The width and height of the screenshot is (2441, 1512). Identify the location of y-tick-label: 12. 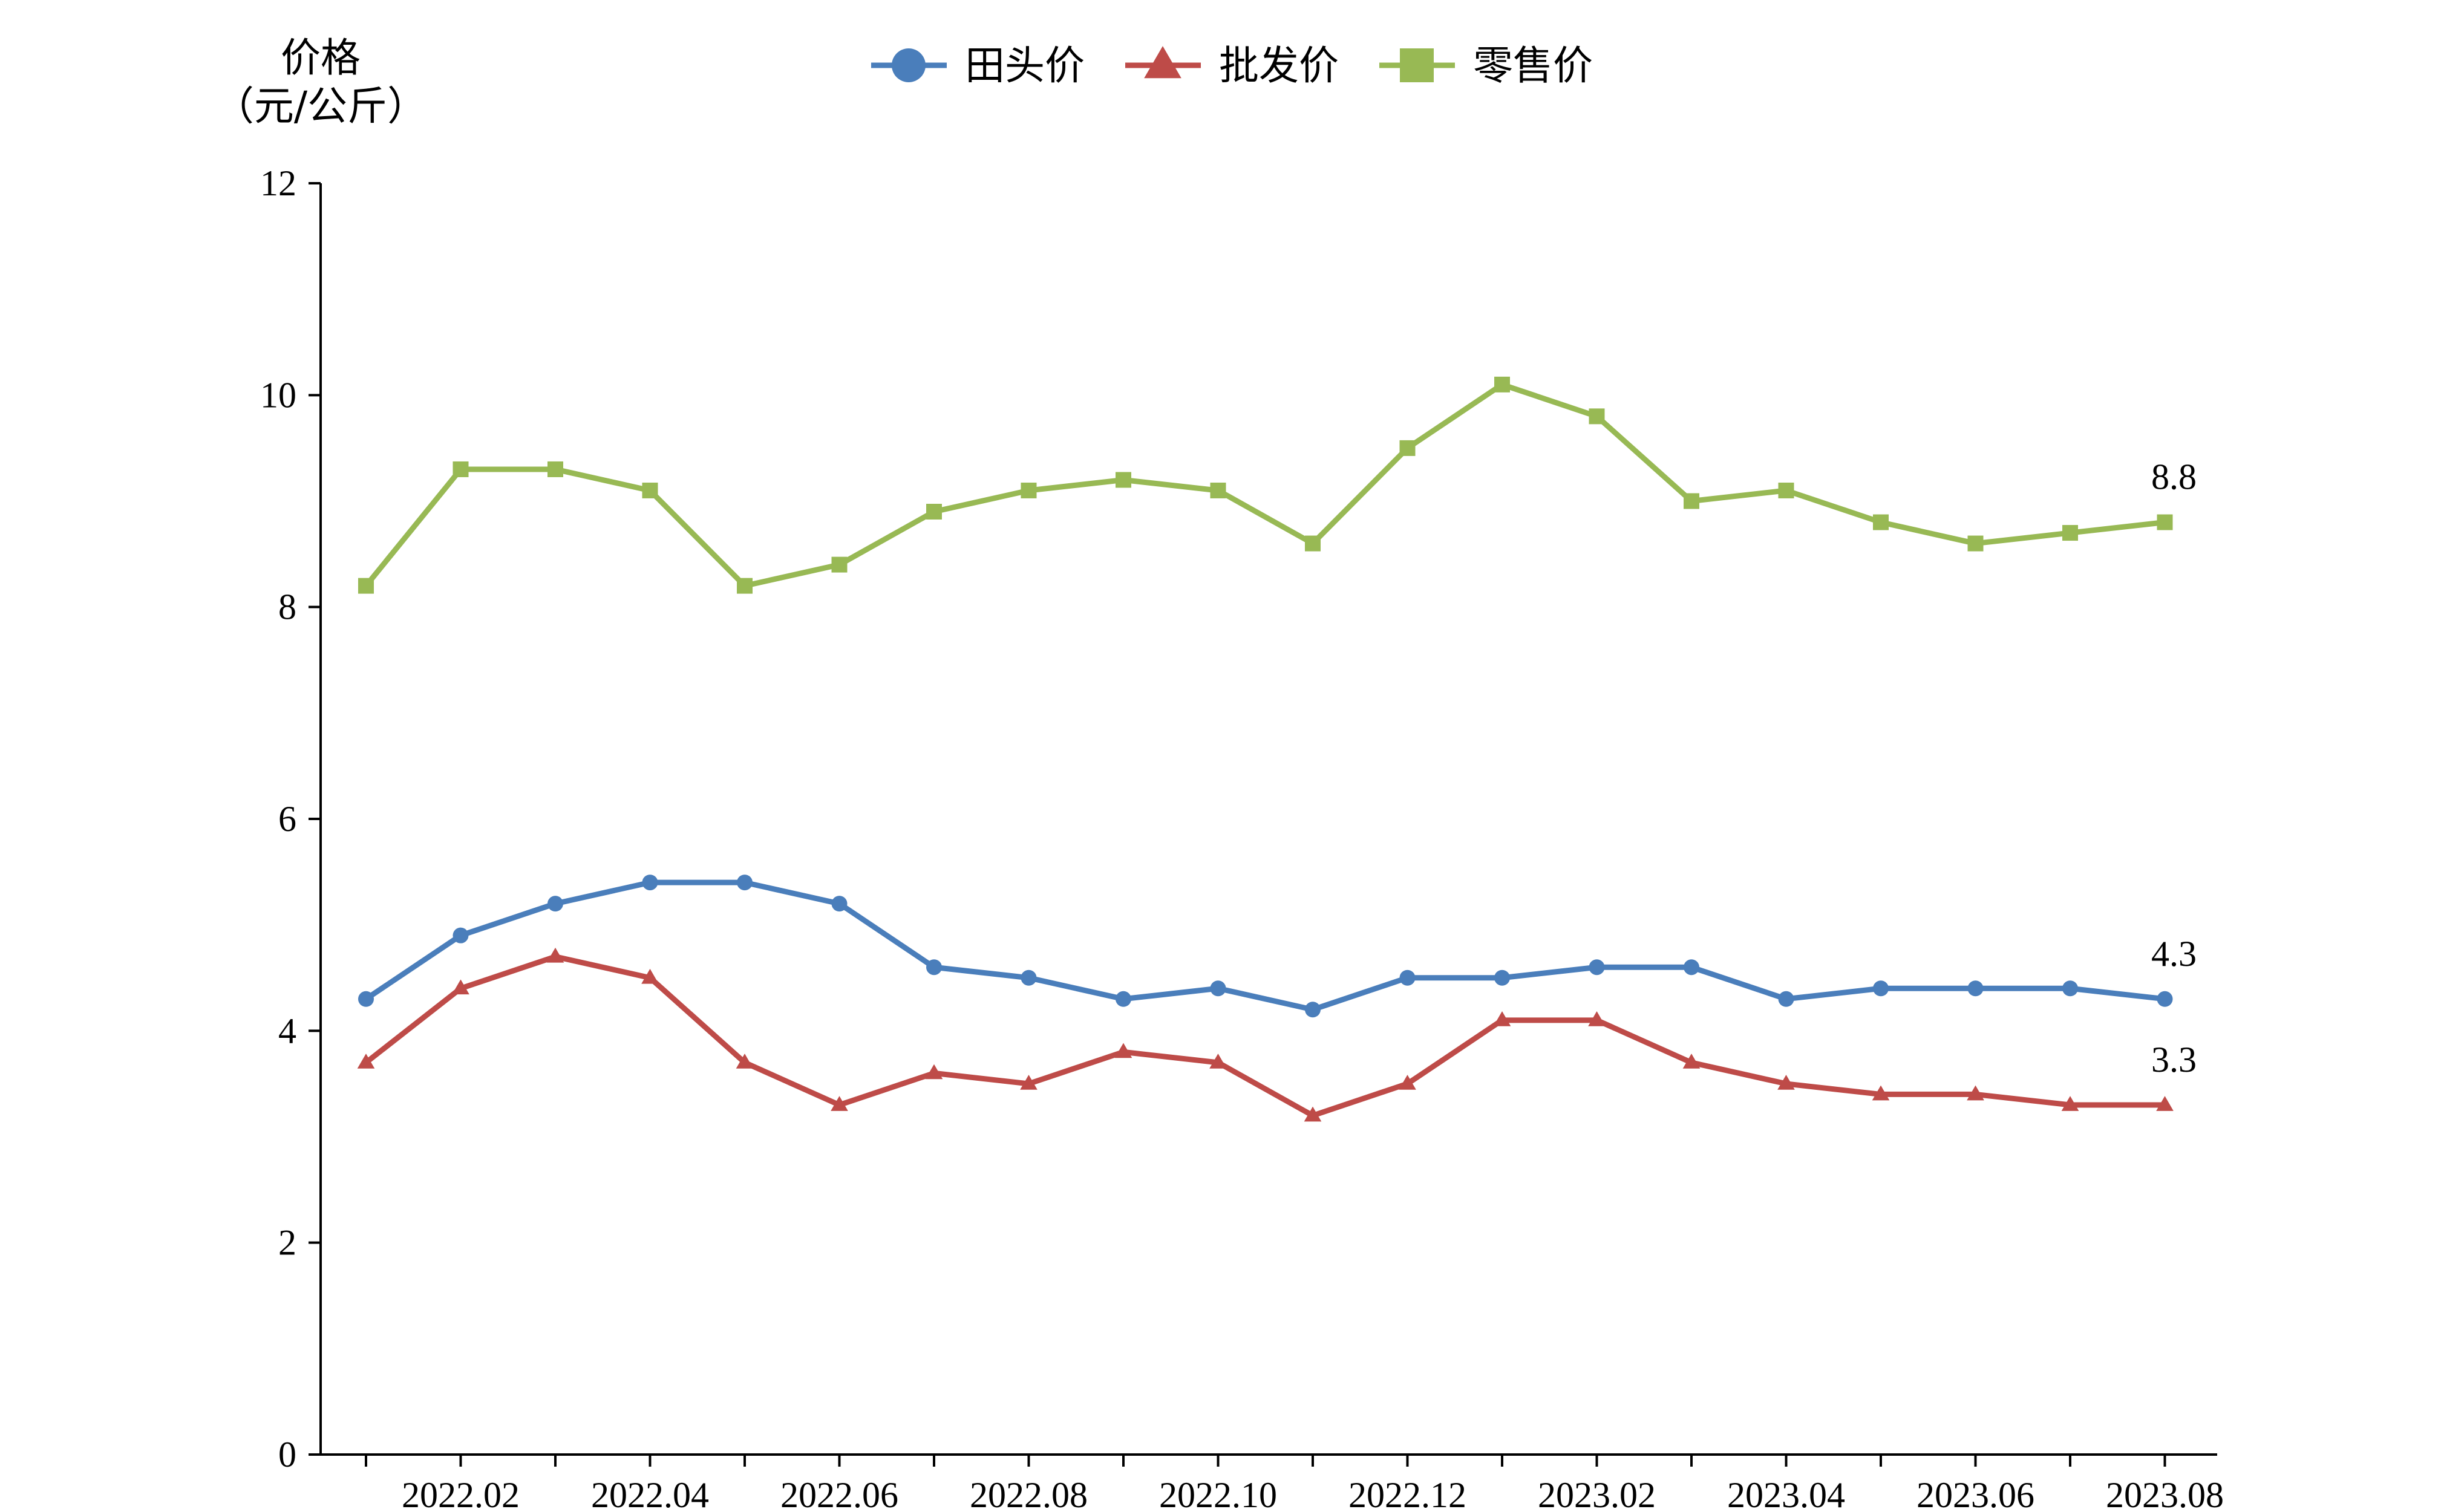
(278, 183).